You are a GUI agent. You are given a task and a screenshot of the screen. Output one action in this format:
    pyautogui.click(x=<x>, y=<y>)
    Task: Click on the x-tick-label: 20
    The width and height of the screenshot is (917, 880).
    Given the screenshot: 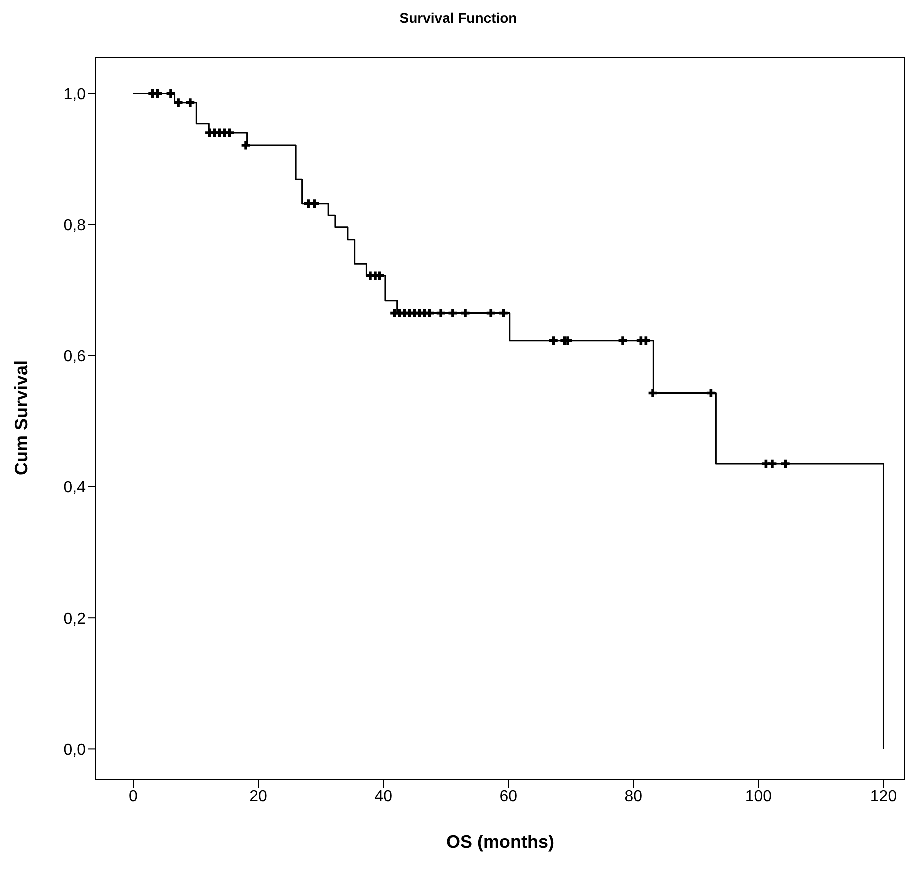 What is the action you would take?
    pyautogui.click(x=259, y=797)
    